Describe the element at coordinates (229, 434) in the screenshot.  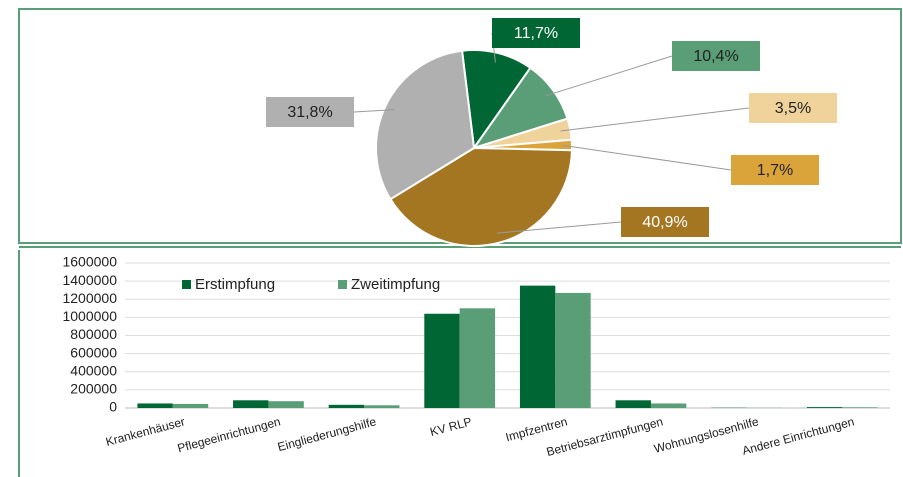
I see `x-tick-label: Pflegeeinrichtungen` at that location.